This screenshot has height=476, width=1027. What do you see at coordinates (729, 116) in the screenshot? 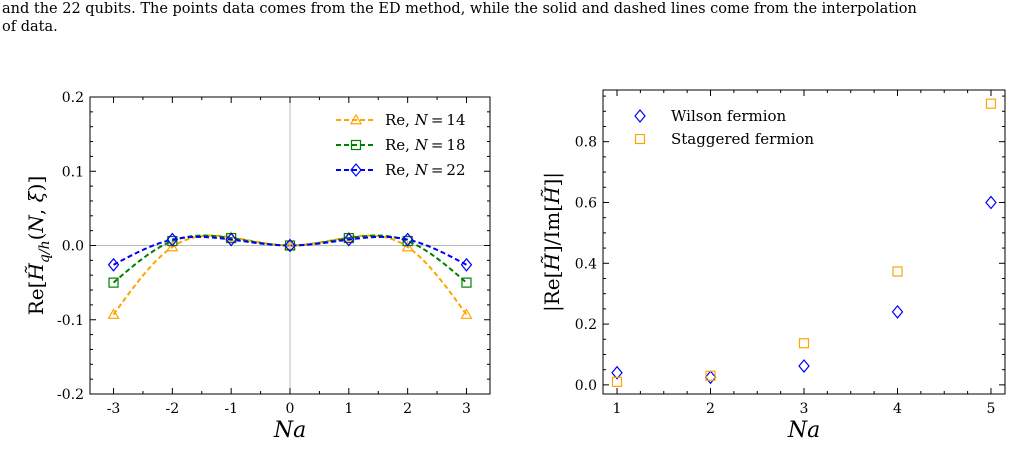
I see `legend-label: Wilson fermion` at bounding box center [729, 116].